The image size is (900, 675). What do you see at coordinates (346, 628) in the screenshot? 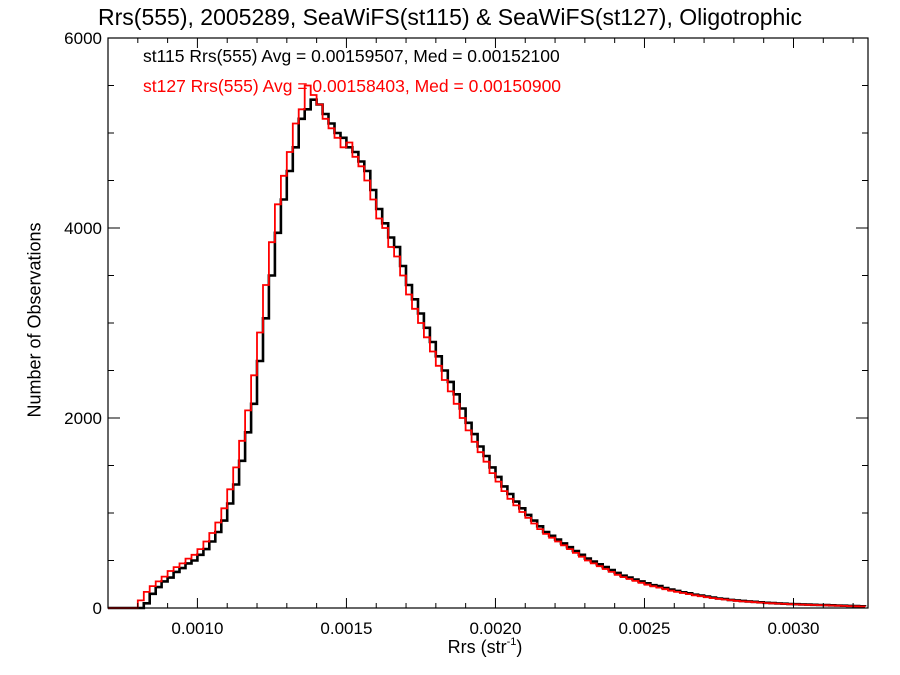
I see `x-tick-label: 0.0015` at bounding box center [346, 628].